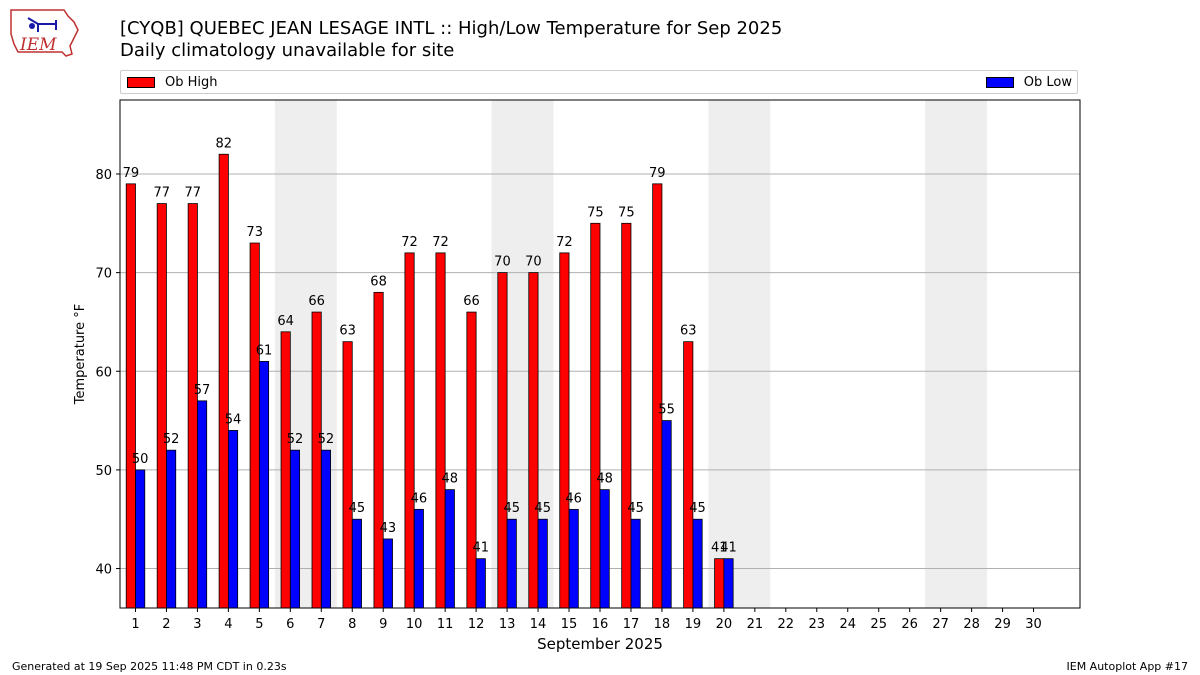 The image size is (1200, 675). What do you see at coordinates (533, 262) in the screenshot?
I see `data-label-high-14: 70` at bounding box center [533, 262].